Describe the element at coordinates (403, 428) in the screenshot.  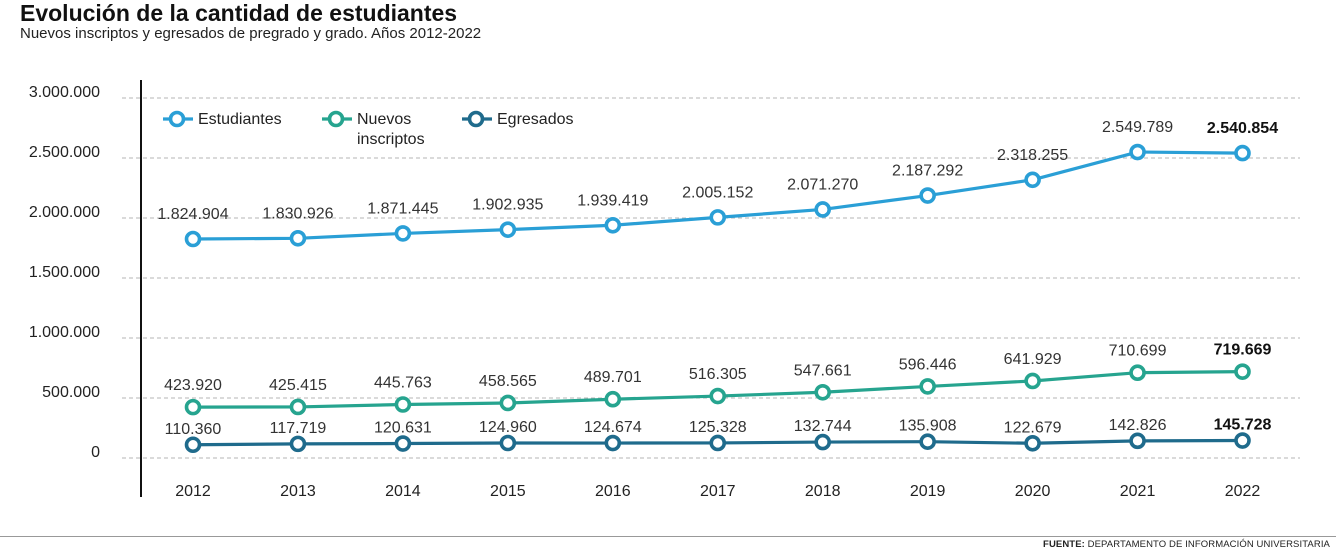
I see `data-label: 120.631` at that location.